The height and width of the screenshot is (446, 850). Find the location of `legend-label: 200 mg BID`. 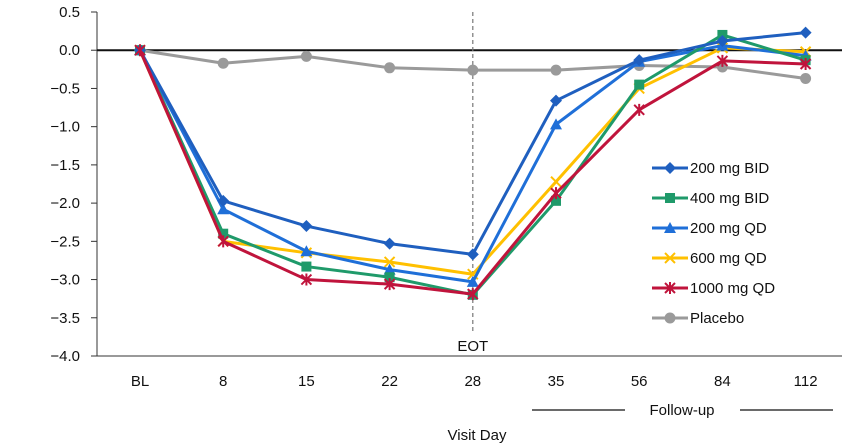

legend-label: 200 mg BID is located at coordinates (729, 168).